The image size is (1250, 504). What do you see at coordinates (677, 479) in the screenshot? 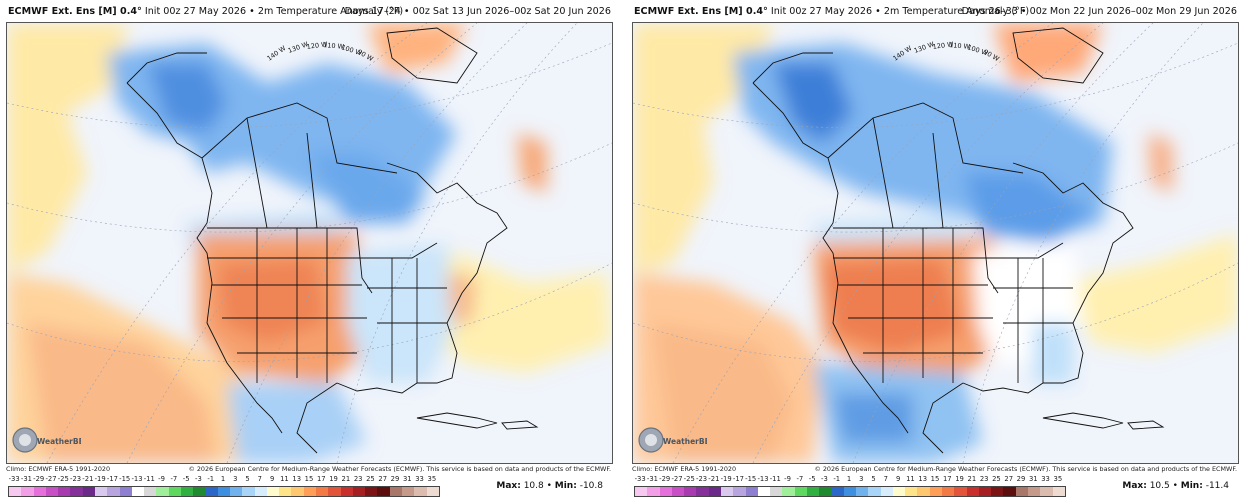
I see `colorbar-tick-label: -27` at bounding box center [677, 479].